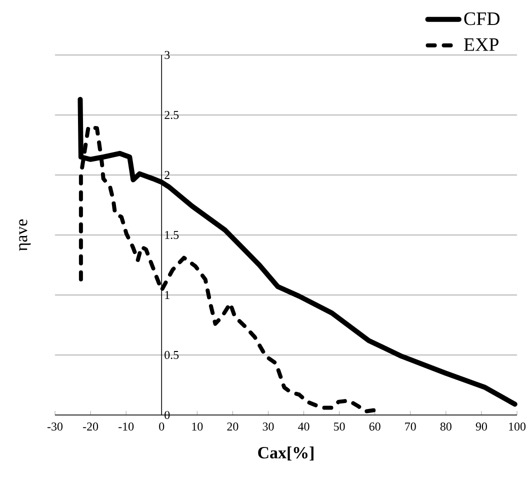 This screenshot has height=484, width=531. What do you see at coordinates (25, 235) in the screenshot?
I see `y-axis-title: ηave` at bounding box center [25, 235].